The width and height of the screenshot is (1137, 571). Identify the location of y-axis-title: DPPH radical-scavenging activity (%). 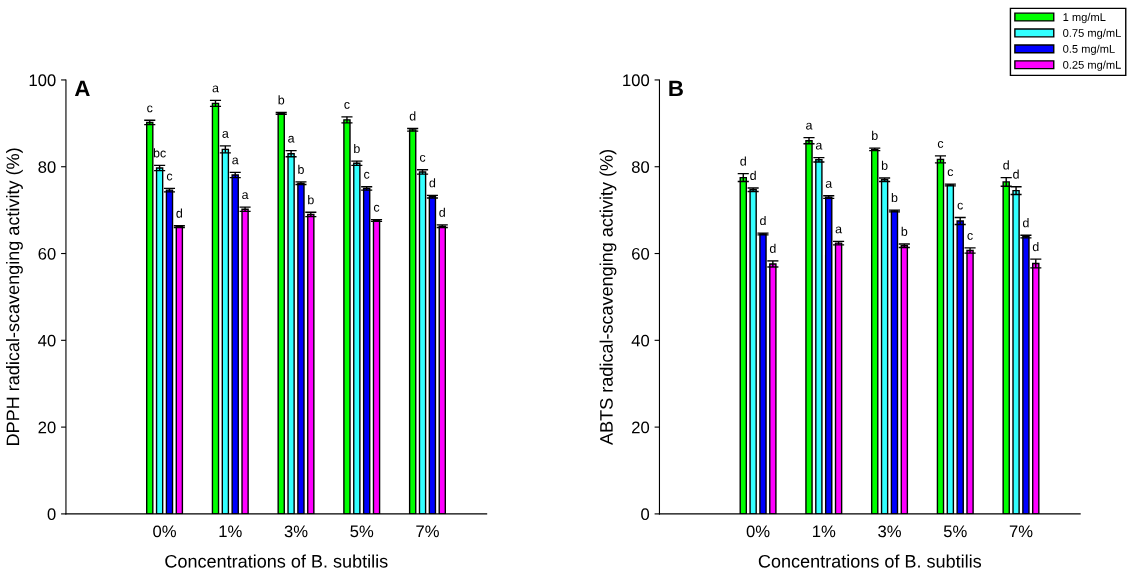
(14, 296).